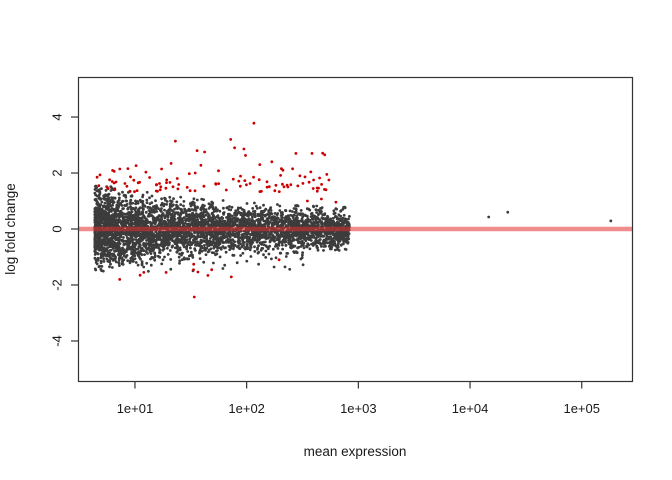 The height and width of the screenshot is (480, 672). Describe the element at coordinates (358, 408) in the screenshot. I see `x-tick-label: 1e+03` at that location.